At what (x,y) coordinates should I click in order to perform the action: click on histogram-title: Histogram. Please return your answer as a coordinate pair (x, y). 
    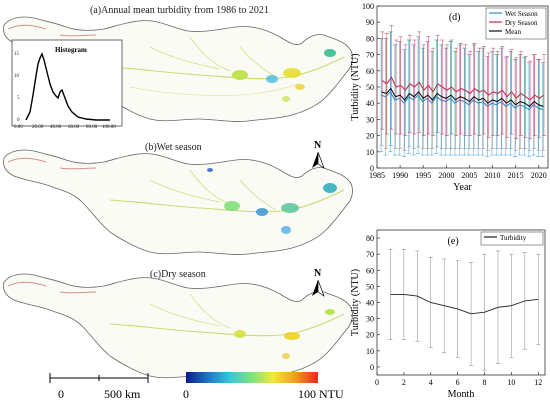
    Looking at the image, I should click on (71, 50).